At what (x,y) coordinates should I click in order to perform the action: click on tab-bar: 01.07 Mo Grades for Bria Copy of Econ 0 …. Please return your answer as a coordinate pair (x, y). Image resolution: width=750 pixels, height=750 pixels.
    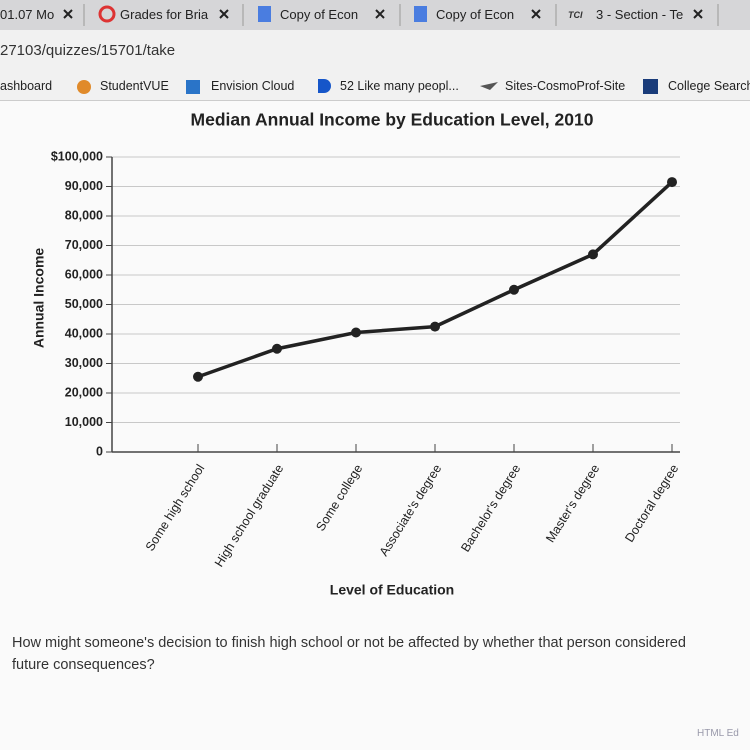
    Looking at the image, I should click on (375, 15).